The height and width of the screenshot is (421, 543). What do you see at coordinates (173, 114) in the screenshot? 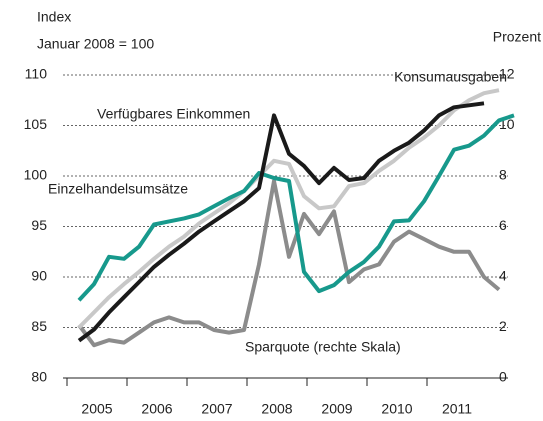
I see `series-label: Verfügbares Einkommen` at bounding box center [173, 114].